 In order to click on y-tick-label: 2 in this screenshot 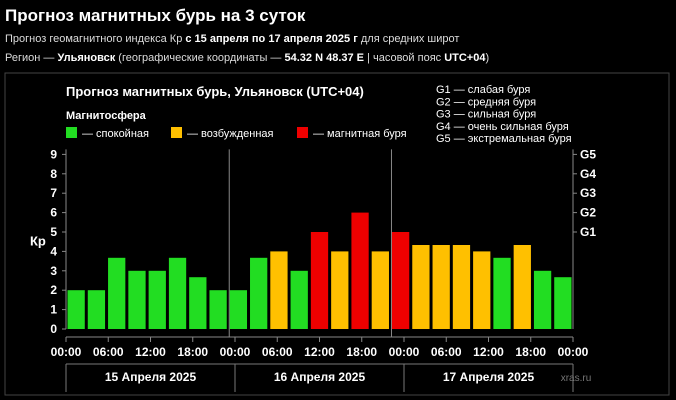, I will do `click(53, 290)`.